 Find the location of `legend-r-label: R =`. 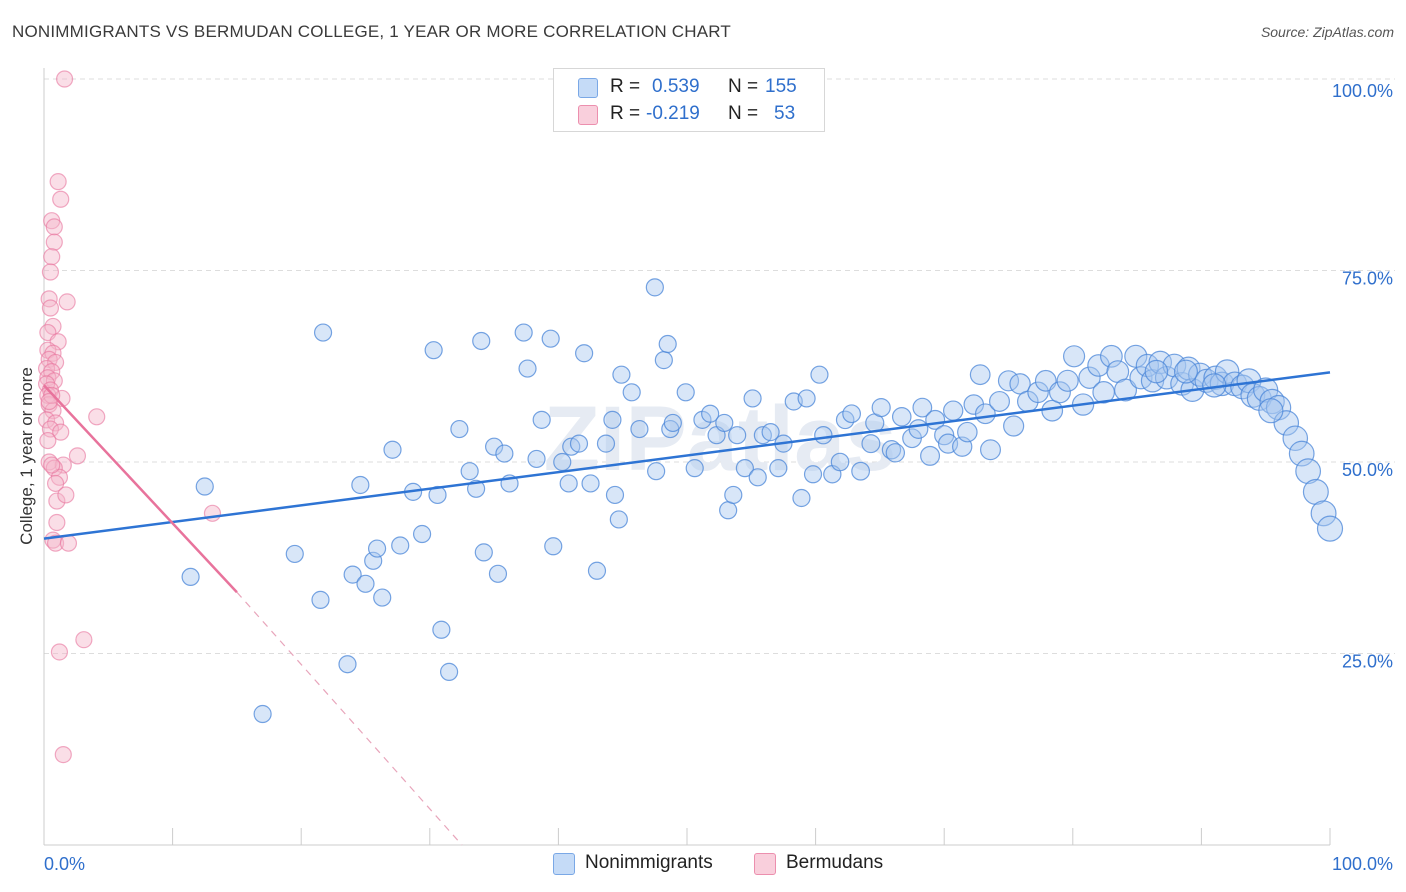

legend-r-label: R = is located at coordinates (625, 86).